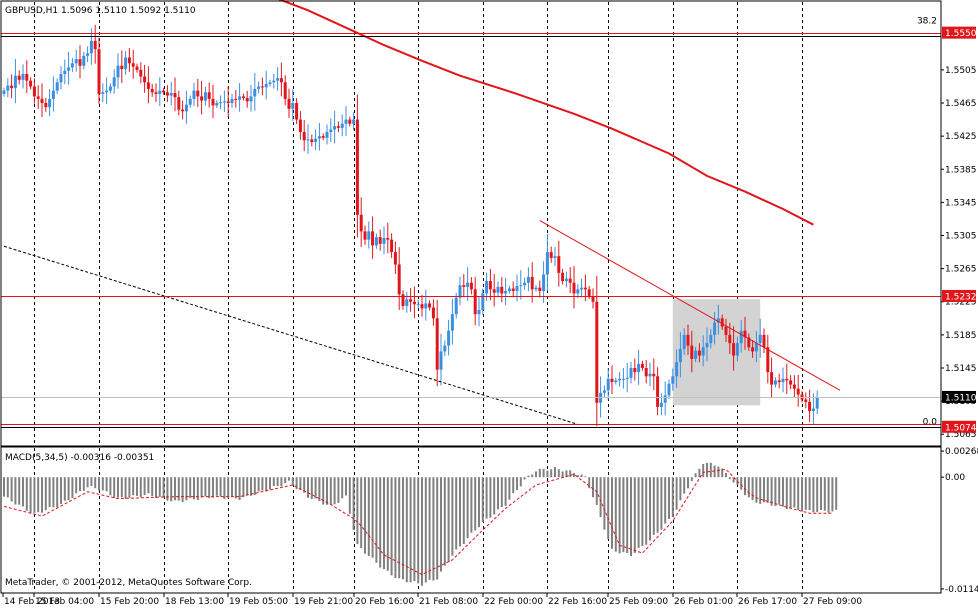 The width and height of the screenshot is (978, 608). I want to click on price-tick-label: 1.5385, so click(961, 170).